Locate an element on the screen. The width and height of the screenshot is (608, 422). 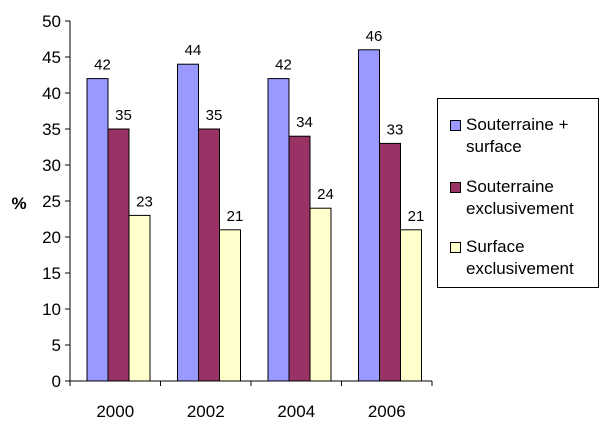
y-tick-label-45: 45 is located at coordinates (51, 57).